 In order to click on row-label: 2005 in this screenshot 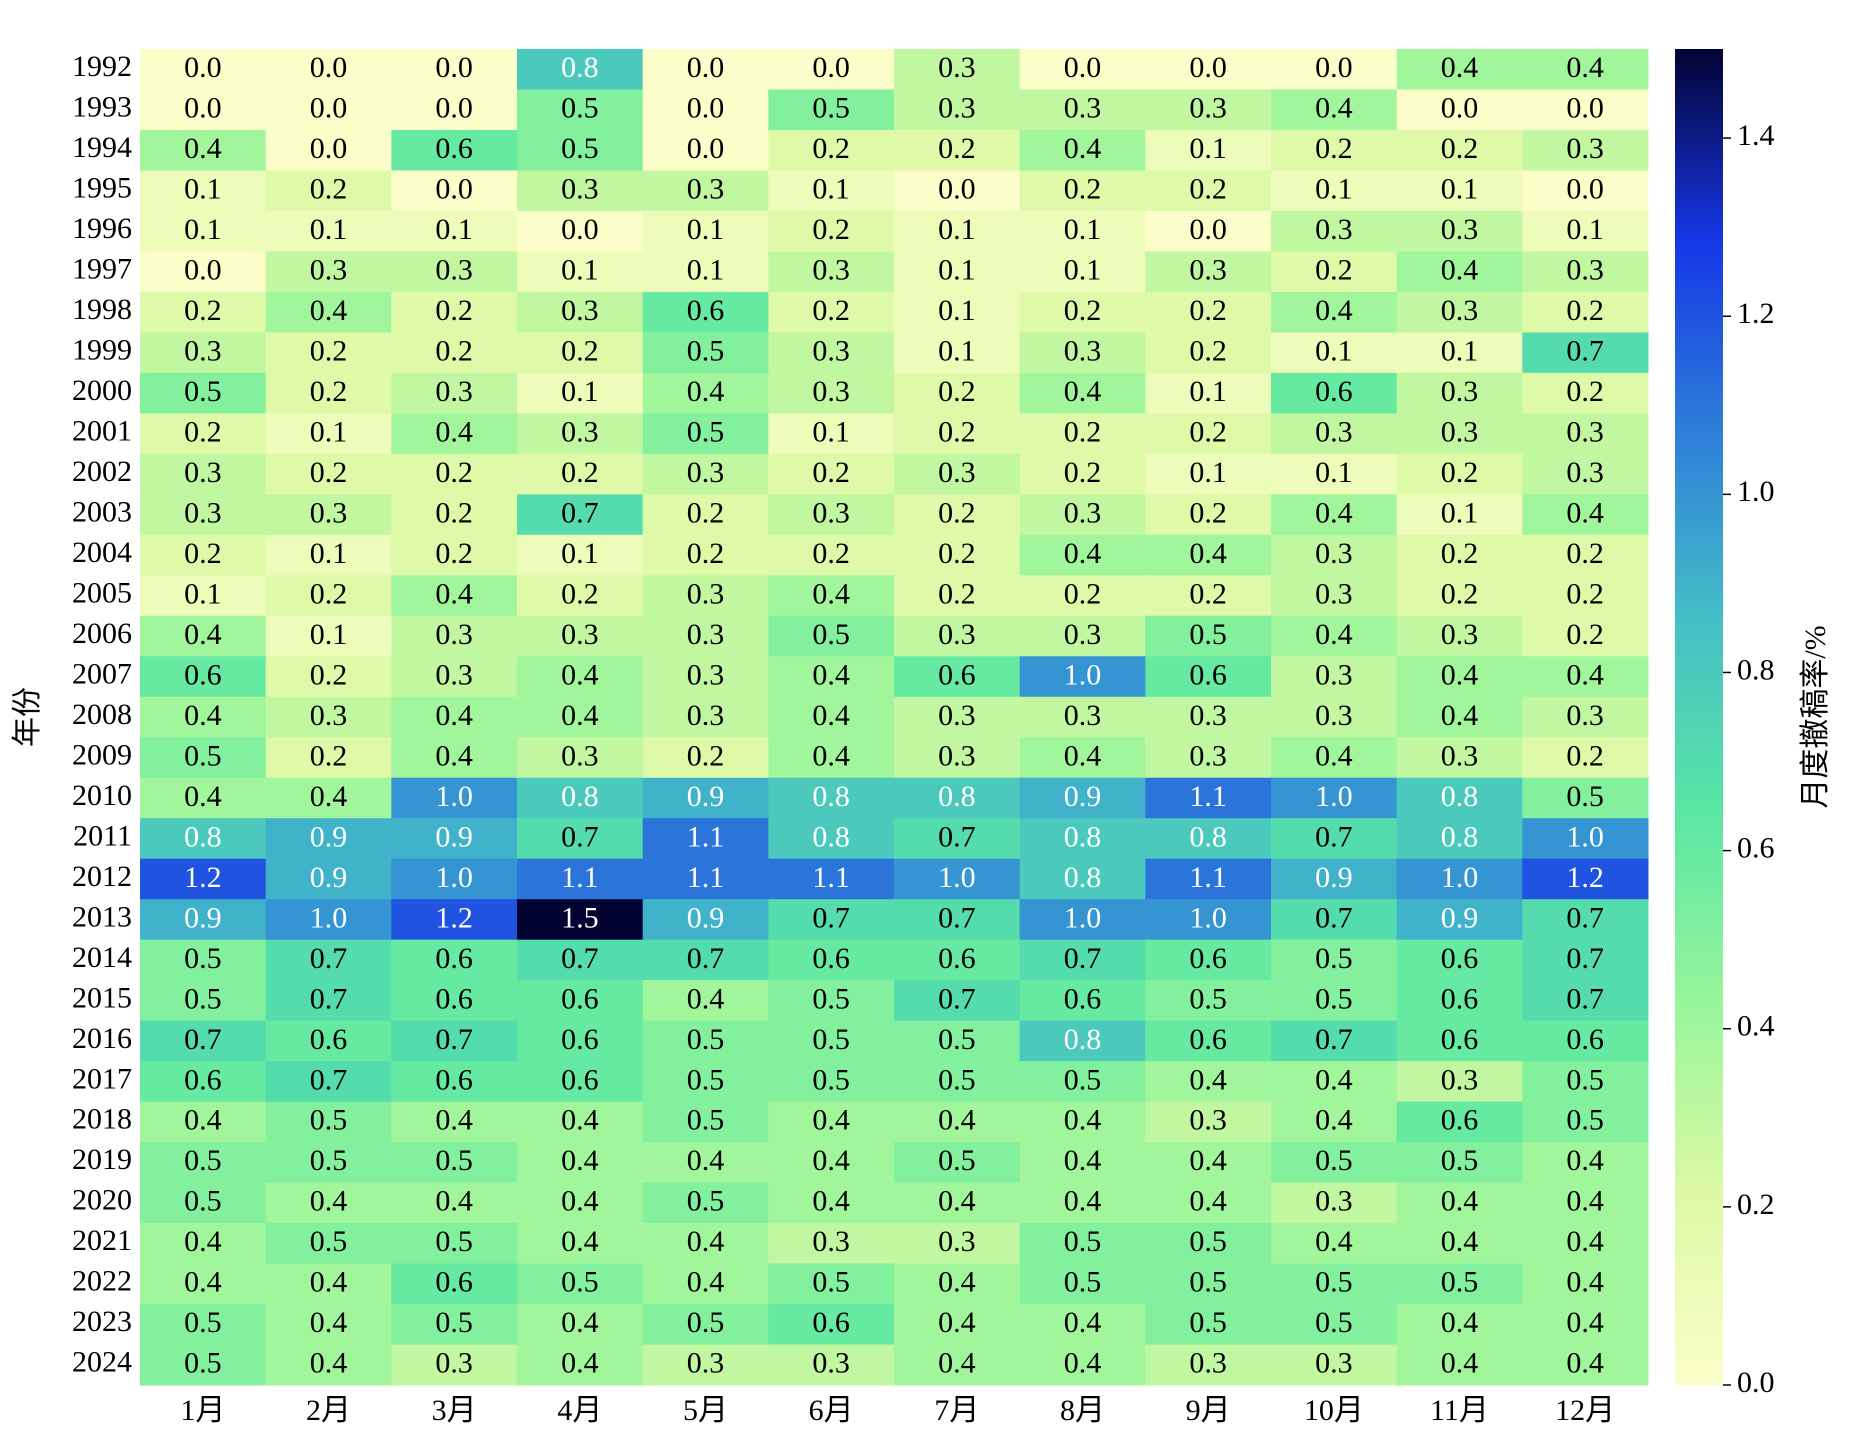, I will do `click(102, 592)`.